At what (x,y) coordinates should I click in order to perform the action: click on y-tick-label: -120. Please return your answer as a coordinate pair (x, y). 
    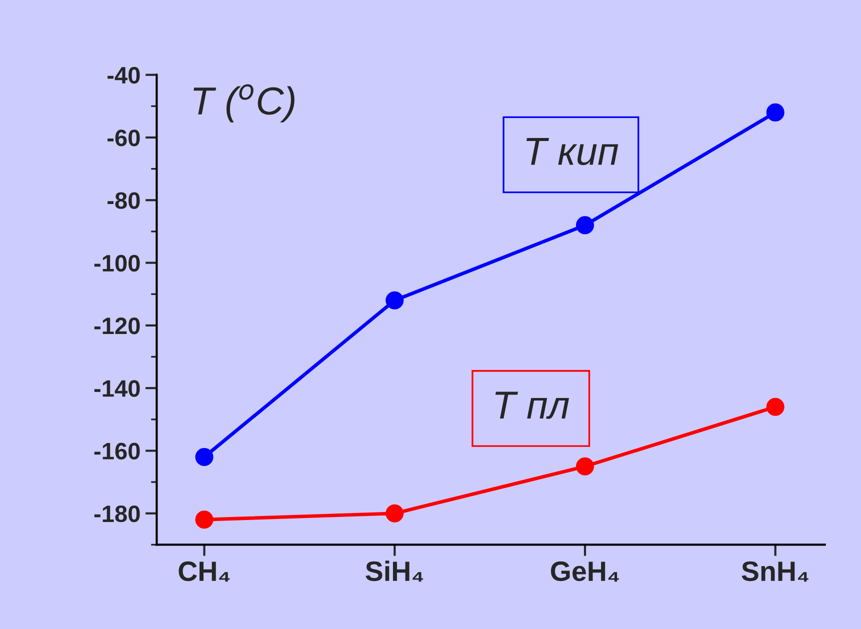
    Looking at the image, I should click on (117, 326).